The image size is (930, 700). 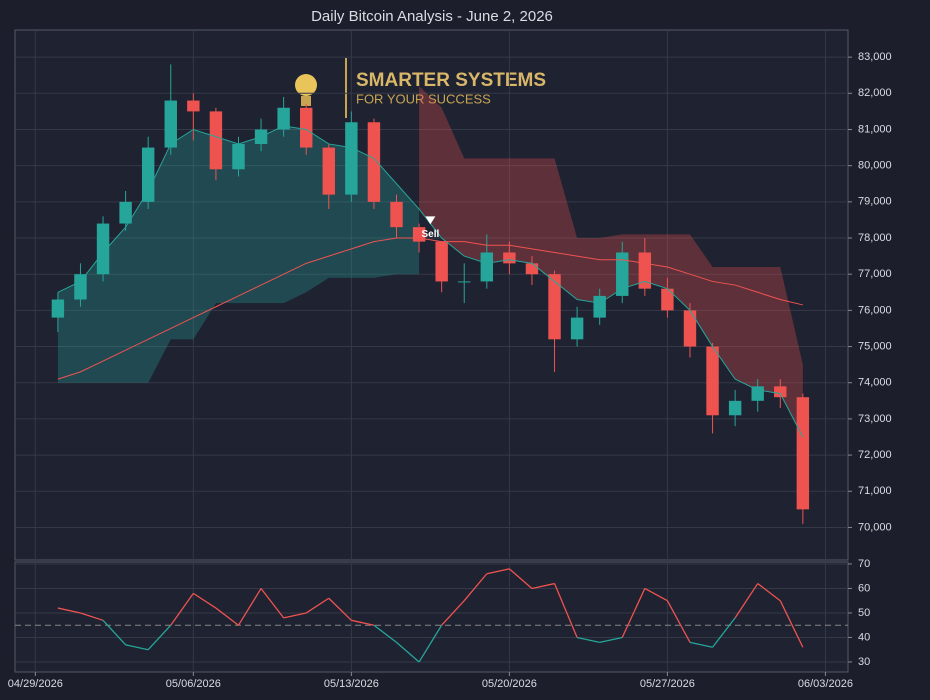 I want to click on y-tick-label: 74,000, so click(x=875, y=383).